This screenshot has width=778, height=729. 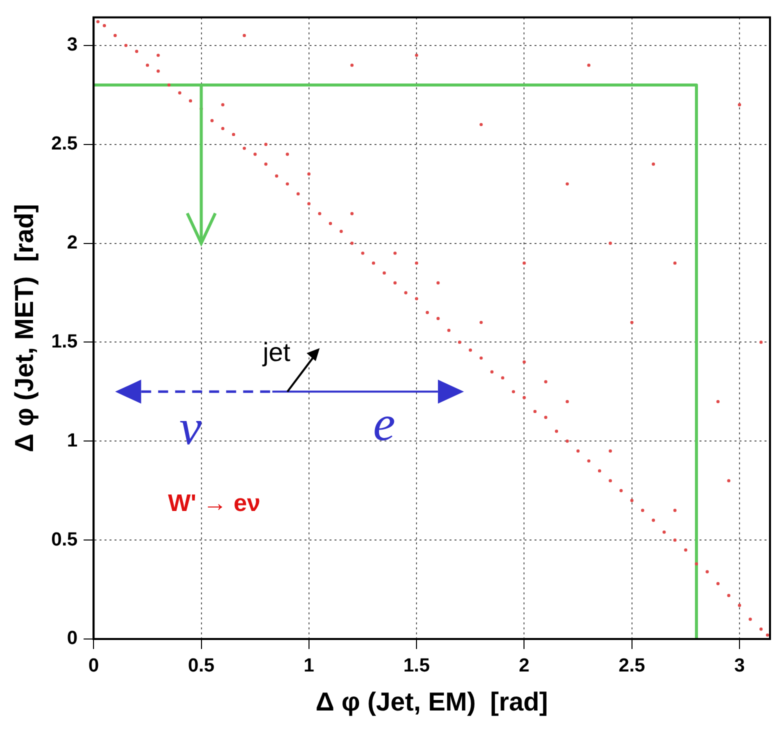 I want to click on y-tick-label: 1, so click(x=72, y=441).